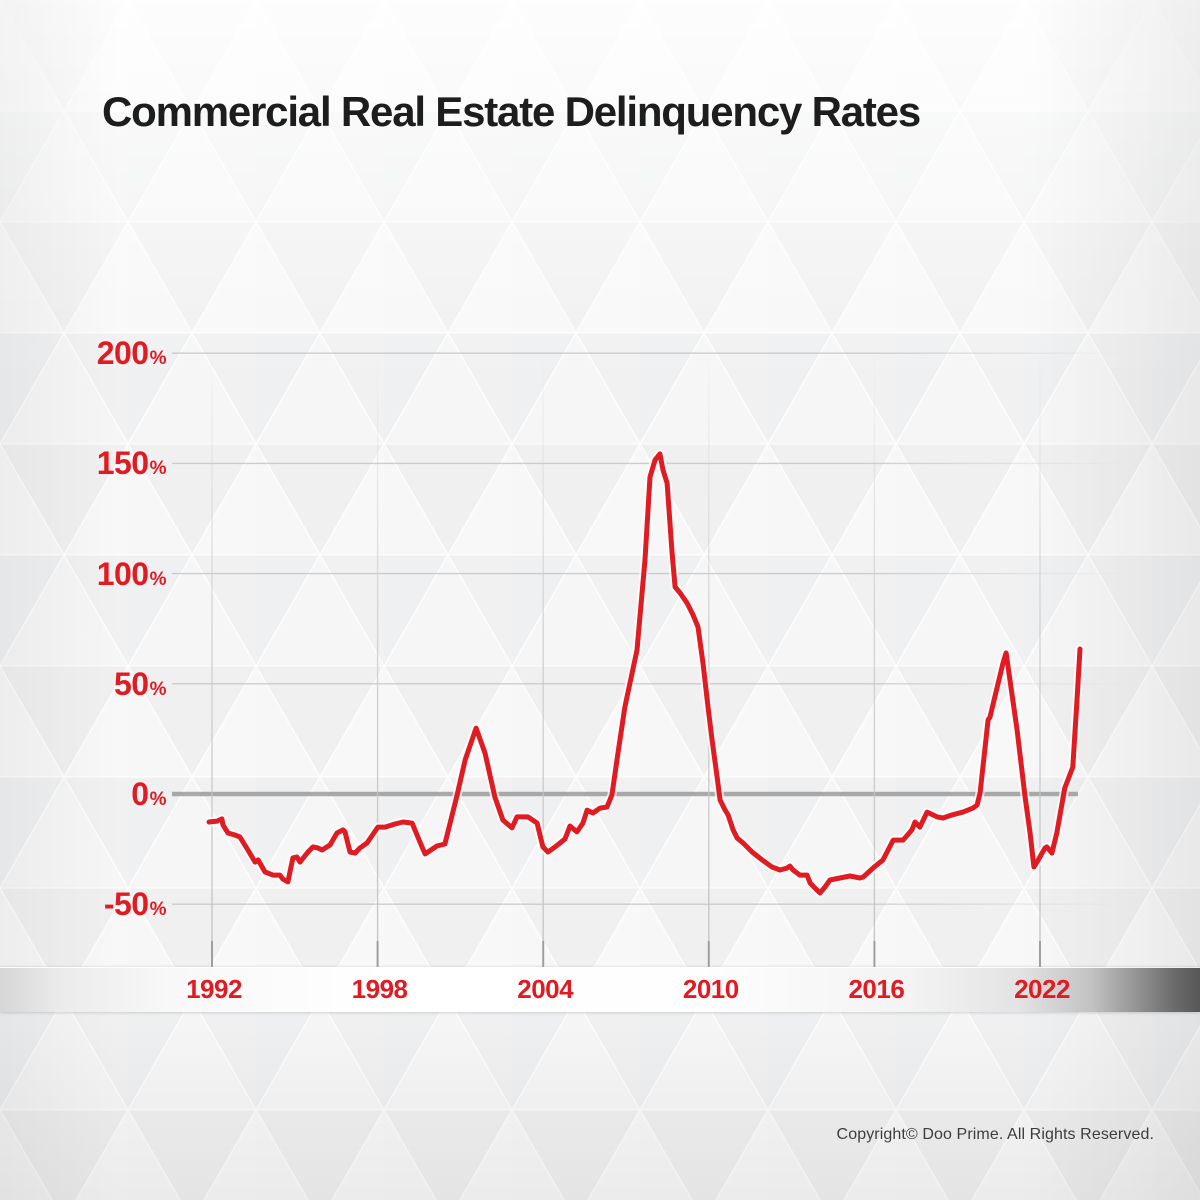 The width and height of the screenshot is (1200, 1200). I want to click on x-axis-label: 2004, so click(545, 989).